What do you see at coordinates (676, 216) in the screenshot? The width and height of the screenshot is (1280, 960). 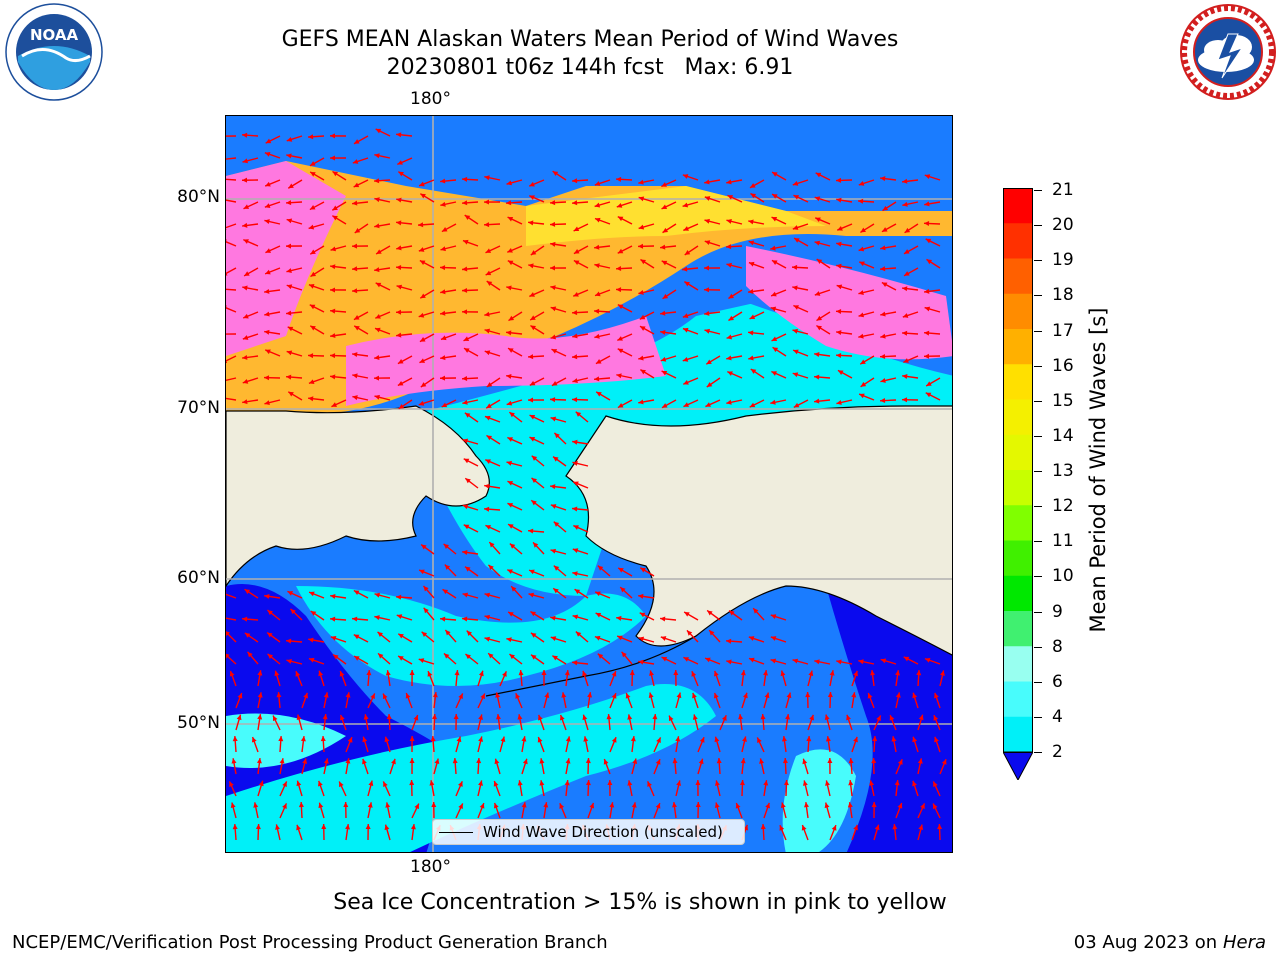 I see `sea-ice-yellow` at bounding box center [676, 216].